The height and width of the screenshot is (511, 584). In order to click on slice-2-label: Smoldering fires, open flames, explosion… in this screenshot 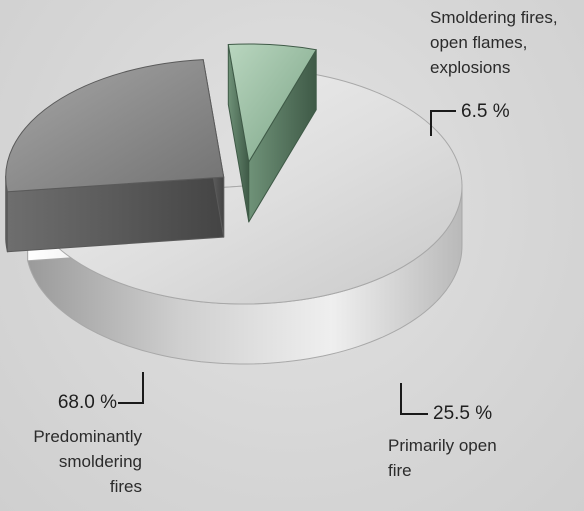, I will do `click(507, 42)`.